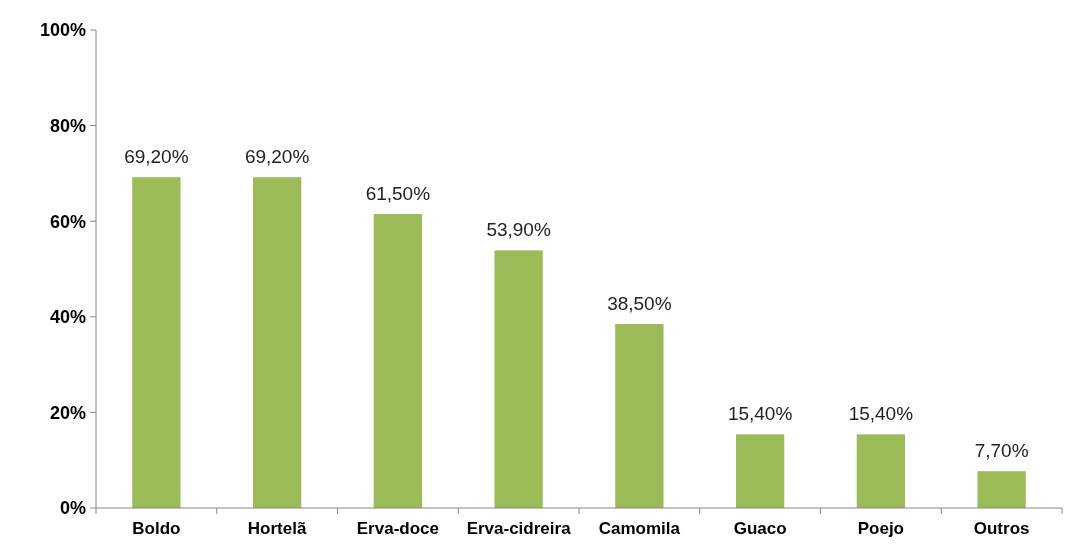  Describe the element at coordinates (67, 125) in the screenshot. I see `y-tick-label: 80%` at that location.